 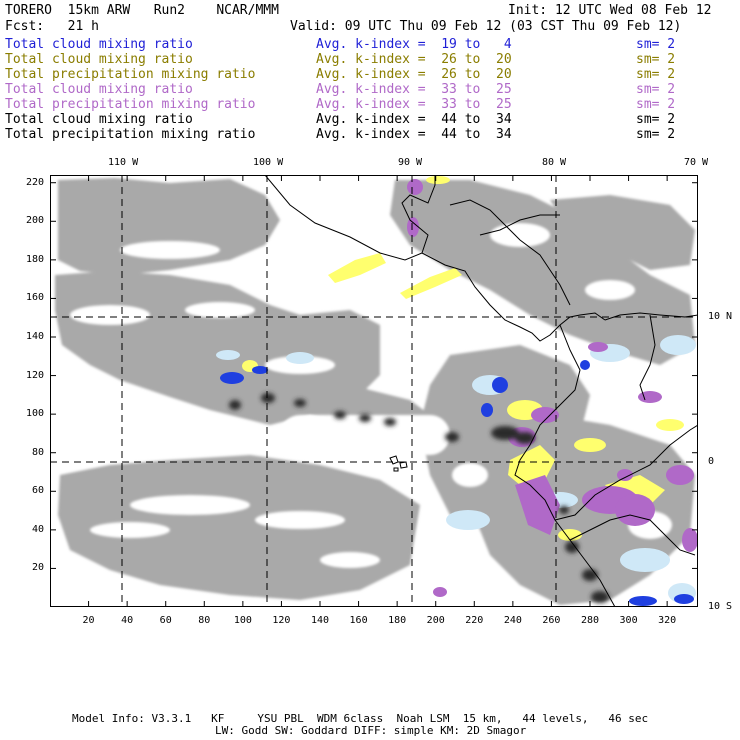 I want to click on x-tick-label: 140, so click(x=320, y=620).